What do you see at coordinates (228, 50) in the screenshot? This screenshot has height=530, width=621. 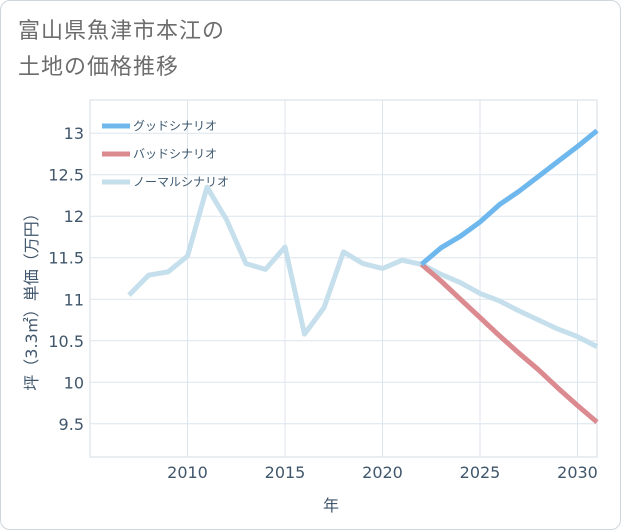 I see `chart-title: 富山県魚津市本江の 土地の価格推移` at bounding box center [228, 50].